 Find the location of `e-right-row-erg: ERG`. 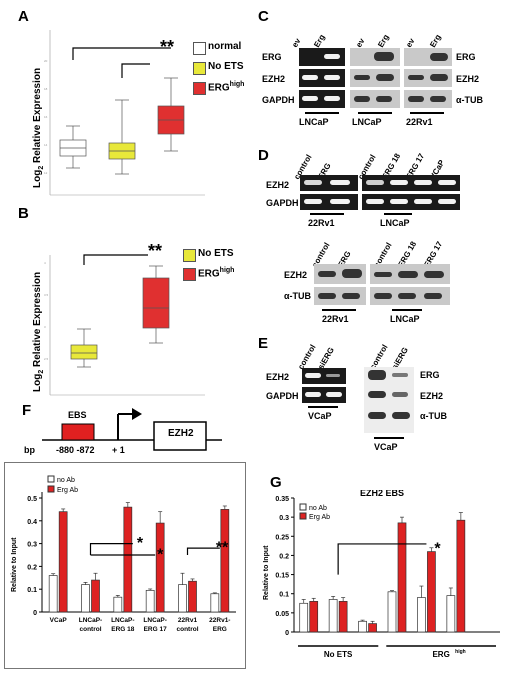

e-right-row-erg: ERG is located at coordinates (430, 375).